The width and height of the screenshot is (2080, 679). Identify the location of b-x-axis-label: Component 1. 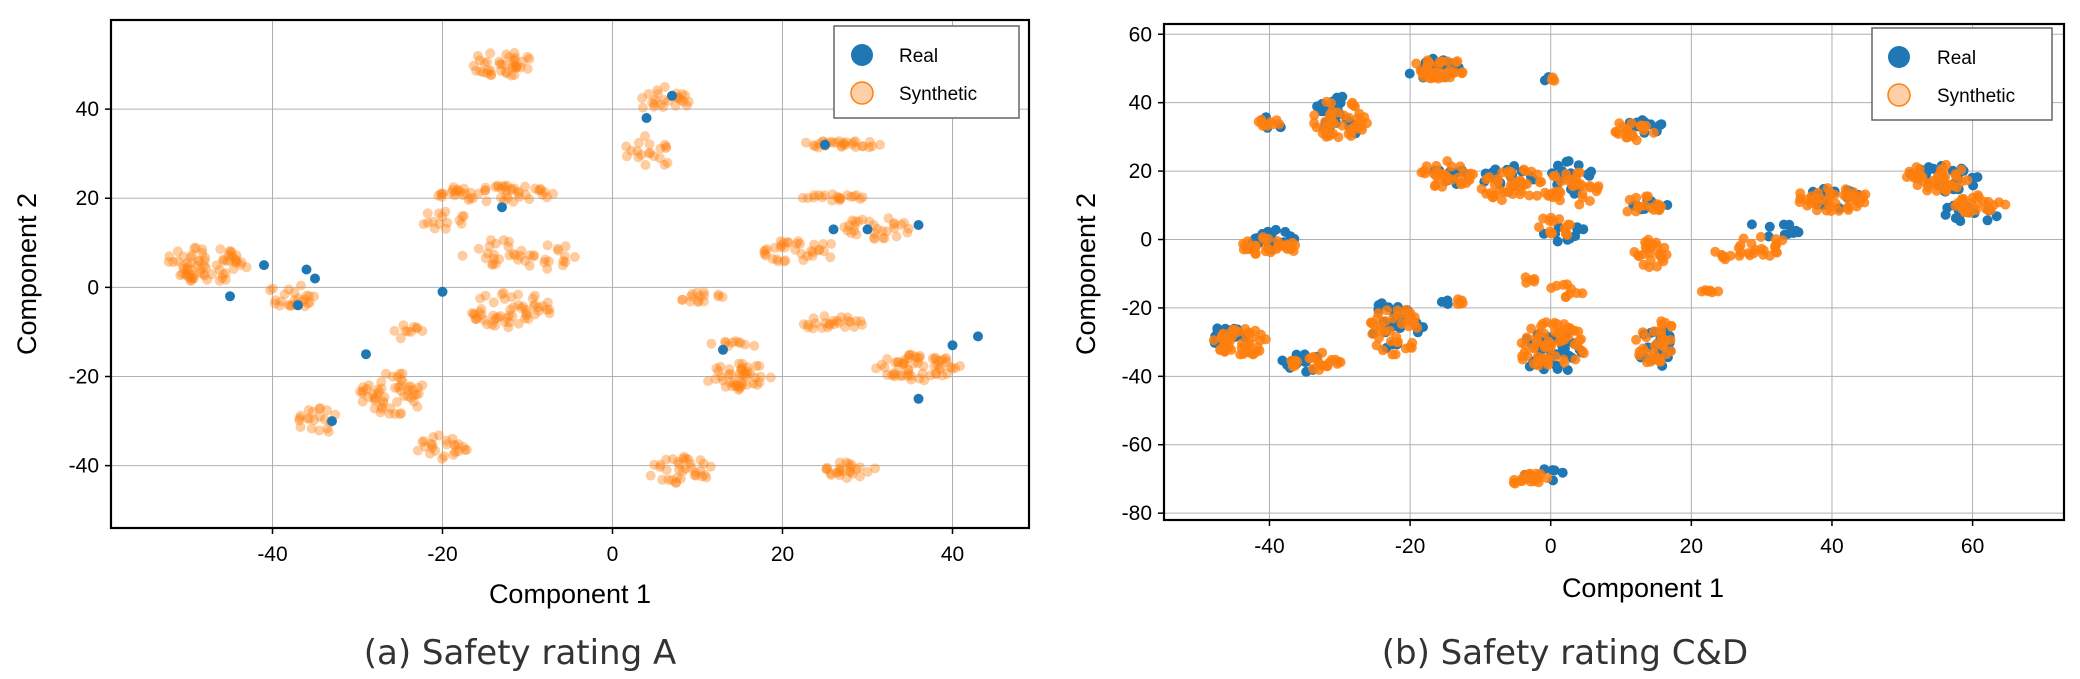
(1643, 588).